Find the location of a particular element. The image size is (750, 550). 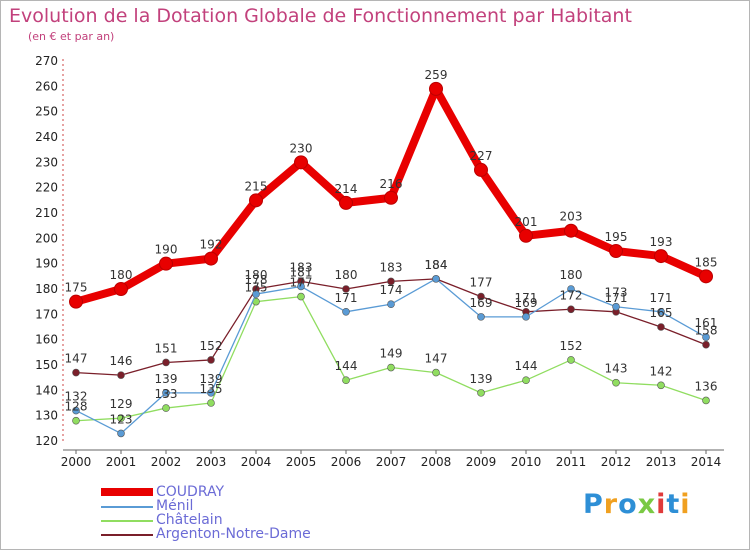

x-tick-label: 2006 is located at coordinates (346, 462).